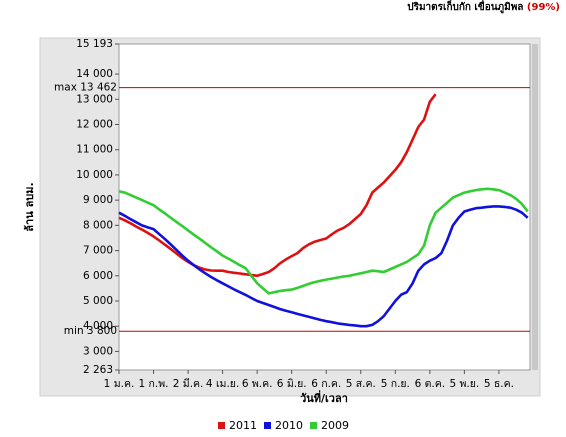 The height and width of the screenshot is (437, 566). I want to click on y-tick-label: 10 000, so click(94, 175).